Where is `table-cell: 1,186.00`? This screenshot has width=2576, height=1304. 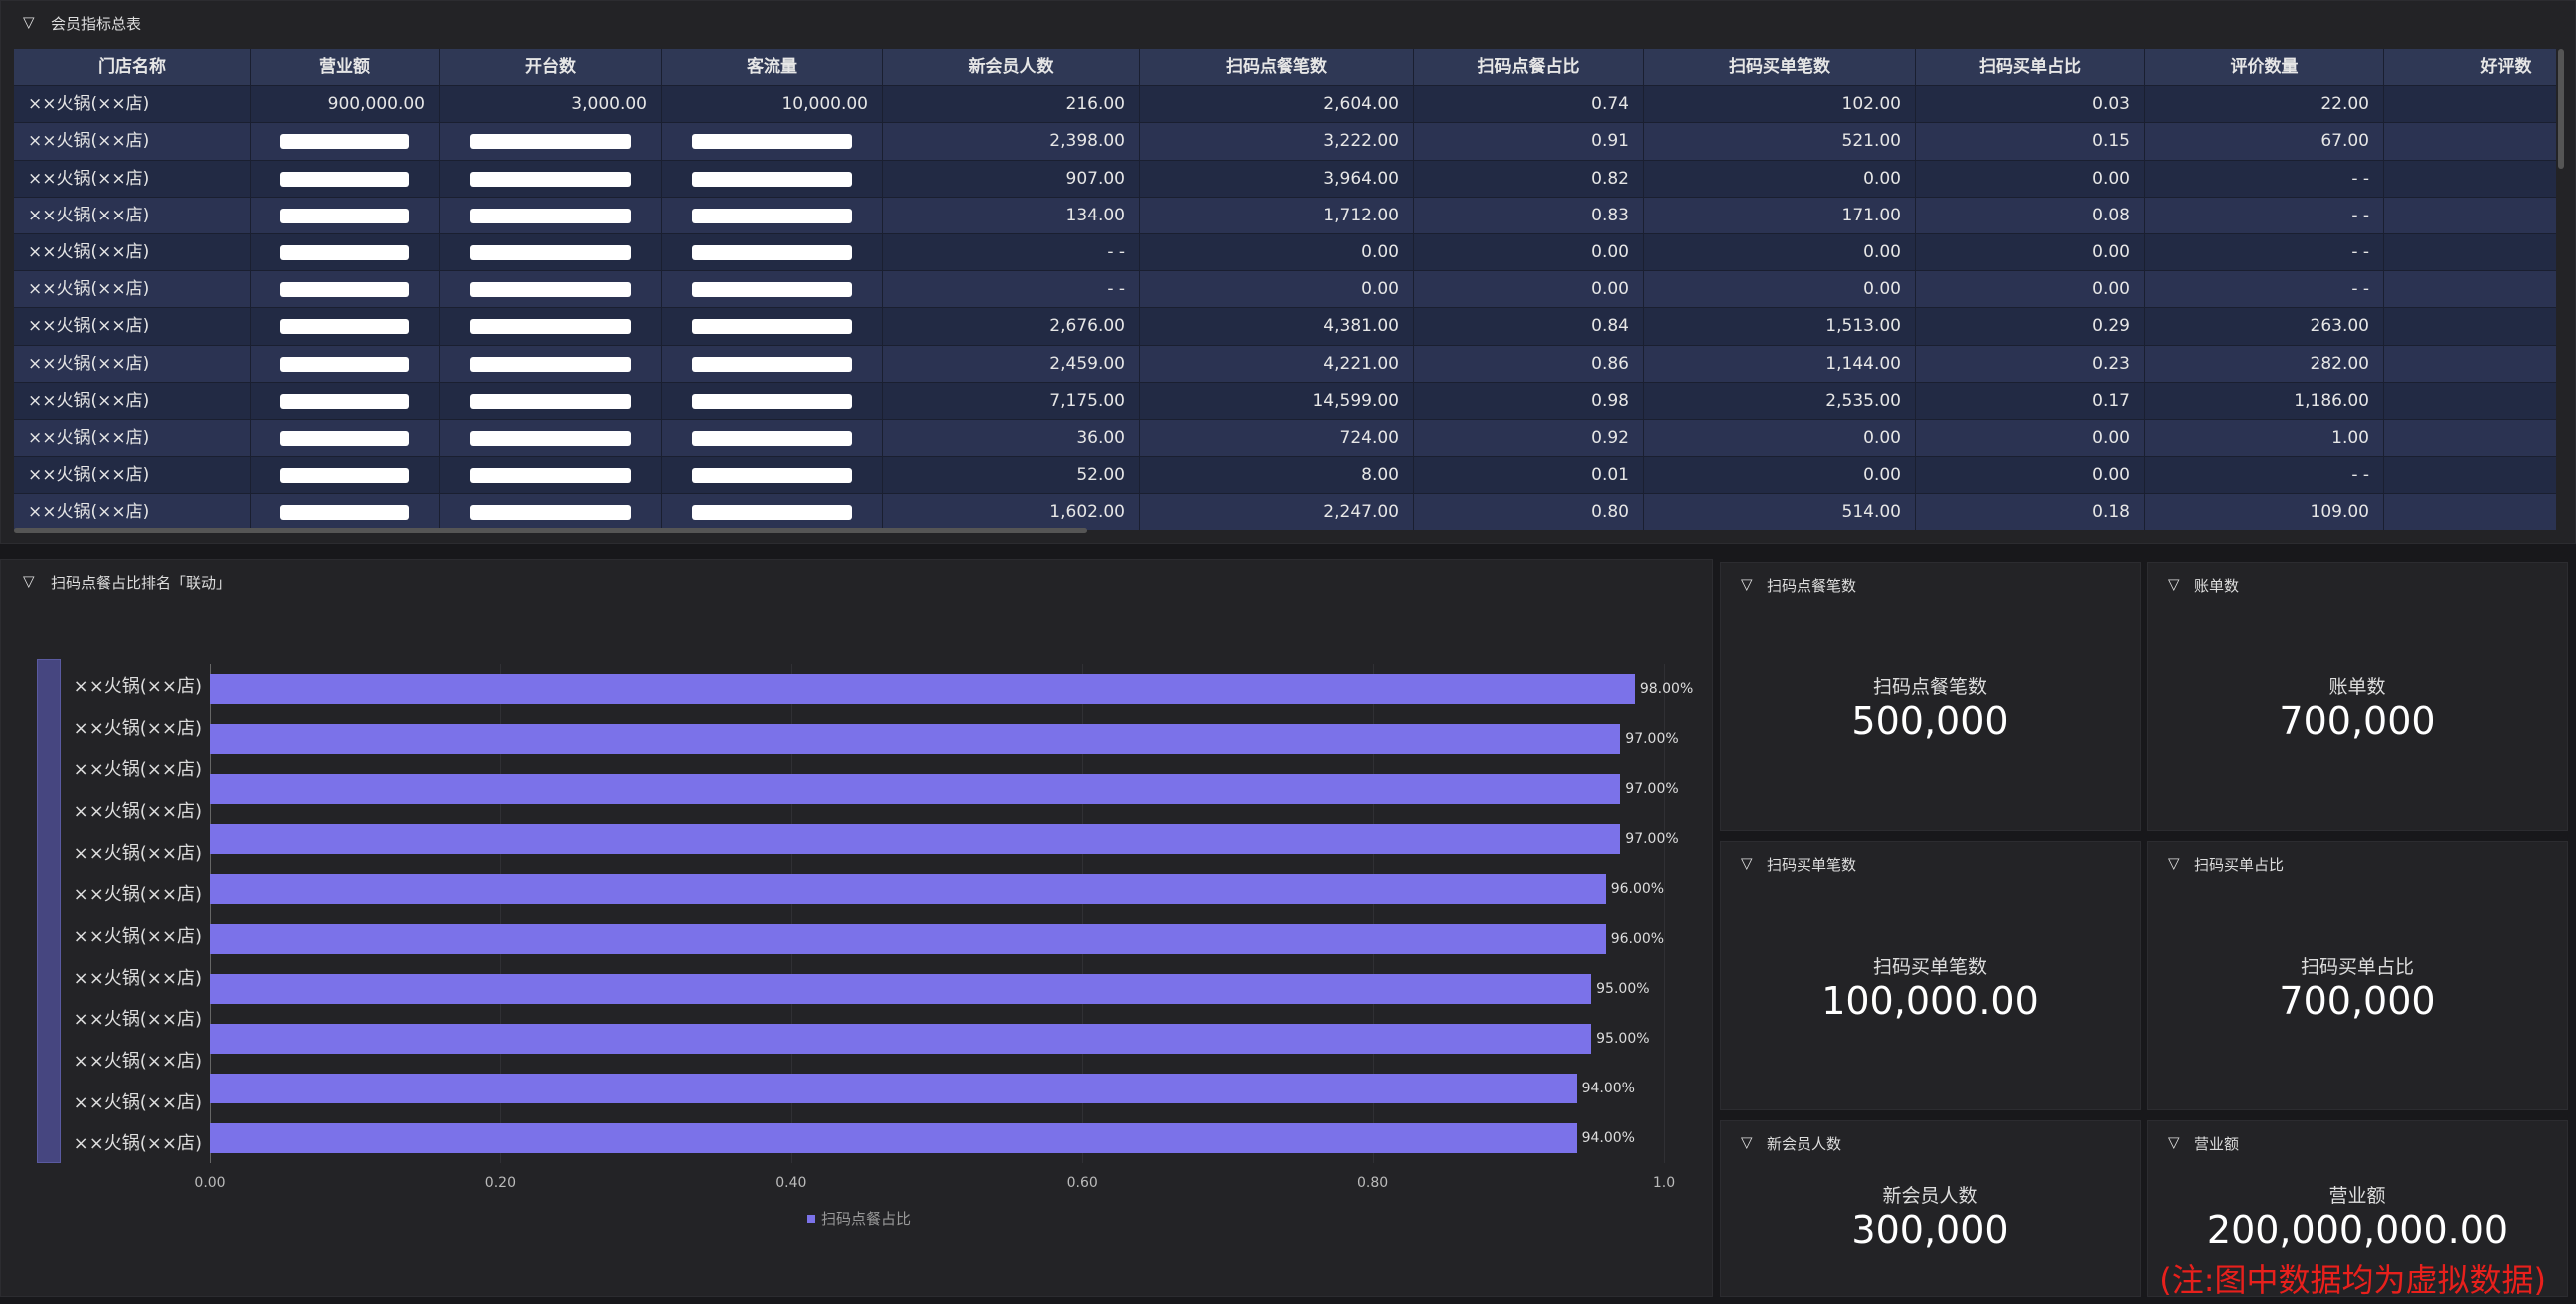 table-cell: 1,186.00 is located at coordinates (2265, 401).